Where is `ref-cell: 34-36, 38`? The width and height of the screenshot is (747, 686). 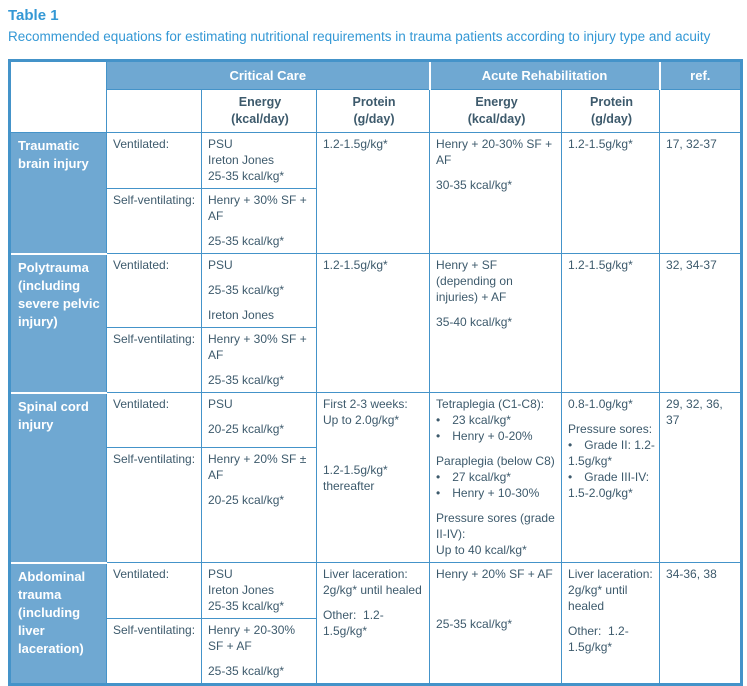
ref-cell: 34-36, 38 is located at coordinates (701, 623).